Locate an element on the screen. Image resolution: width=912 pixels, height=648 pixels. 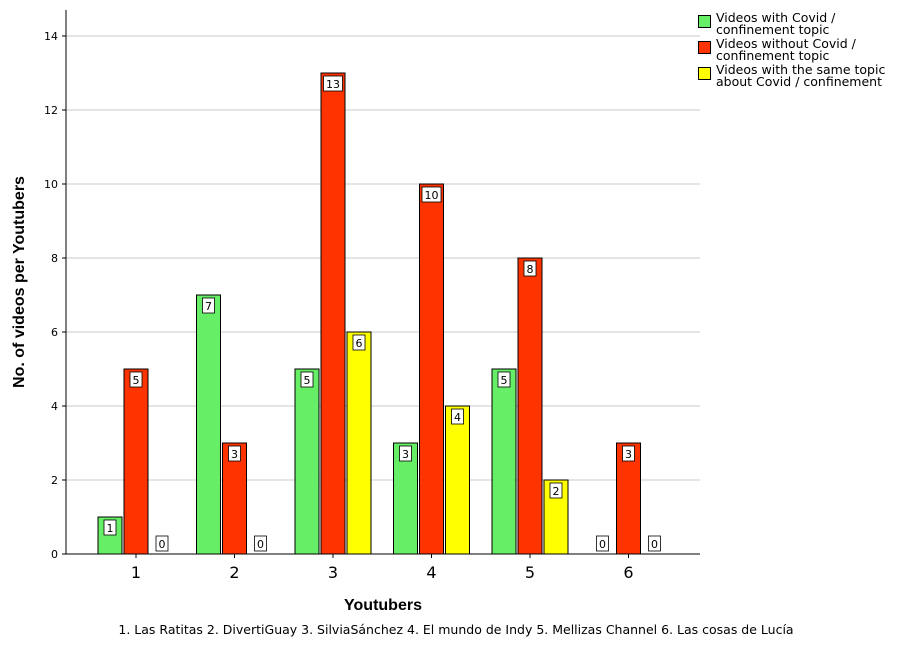
legend-item: Videos with Covid / confinement topic is located at coordinates (804, 23).